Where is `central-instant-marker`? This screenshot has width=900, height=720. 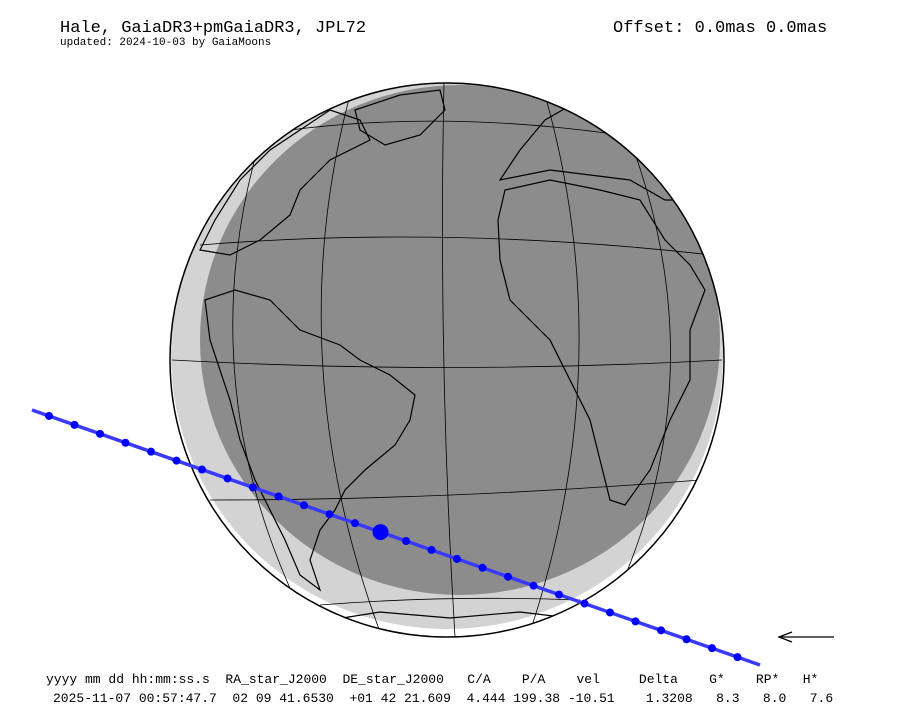
central-instant-marker is located at coordinates (380, 532).